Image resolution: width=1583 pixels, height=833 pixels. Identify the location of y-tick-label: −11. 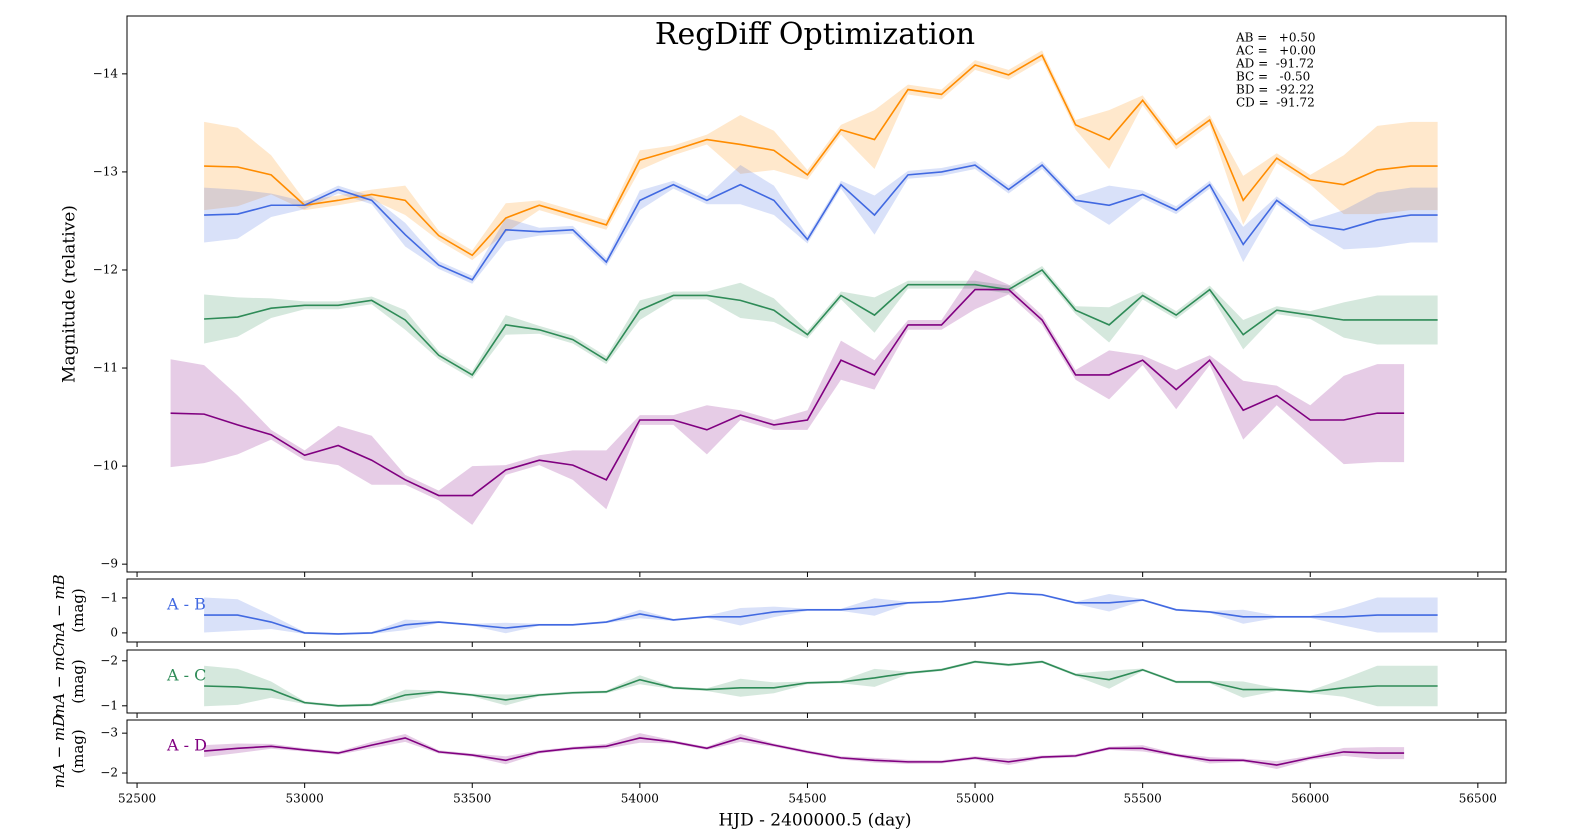
(105, 368).